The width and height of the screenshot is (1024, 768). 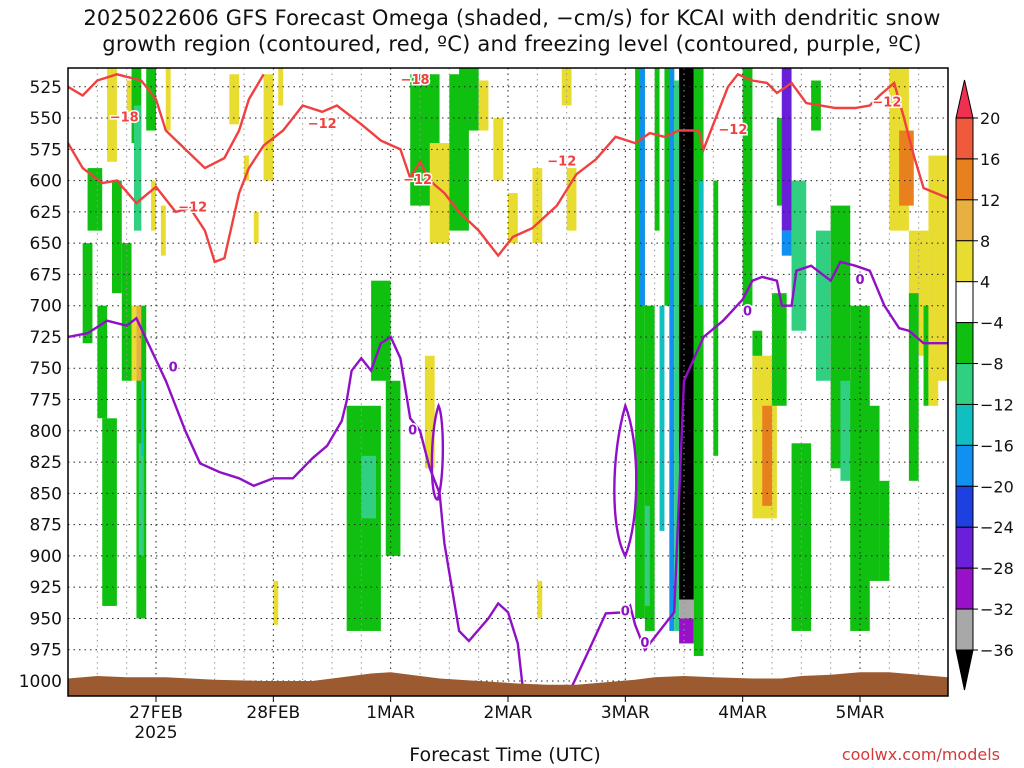 I want to click on y-tick-label: 575, so click(x=46, y=150).